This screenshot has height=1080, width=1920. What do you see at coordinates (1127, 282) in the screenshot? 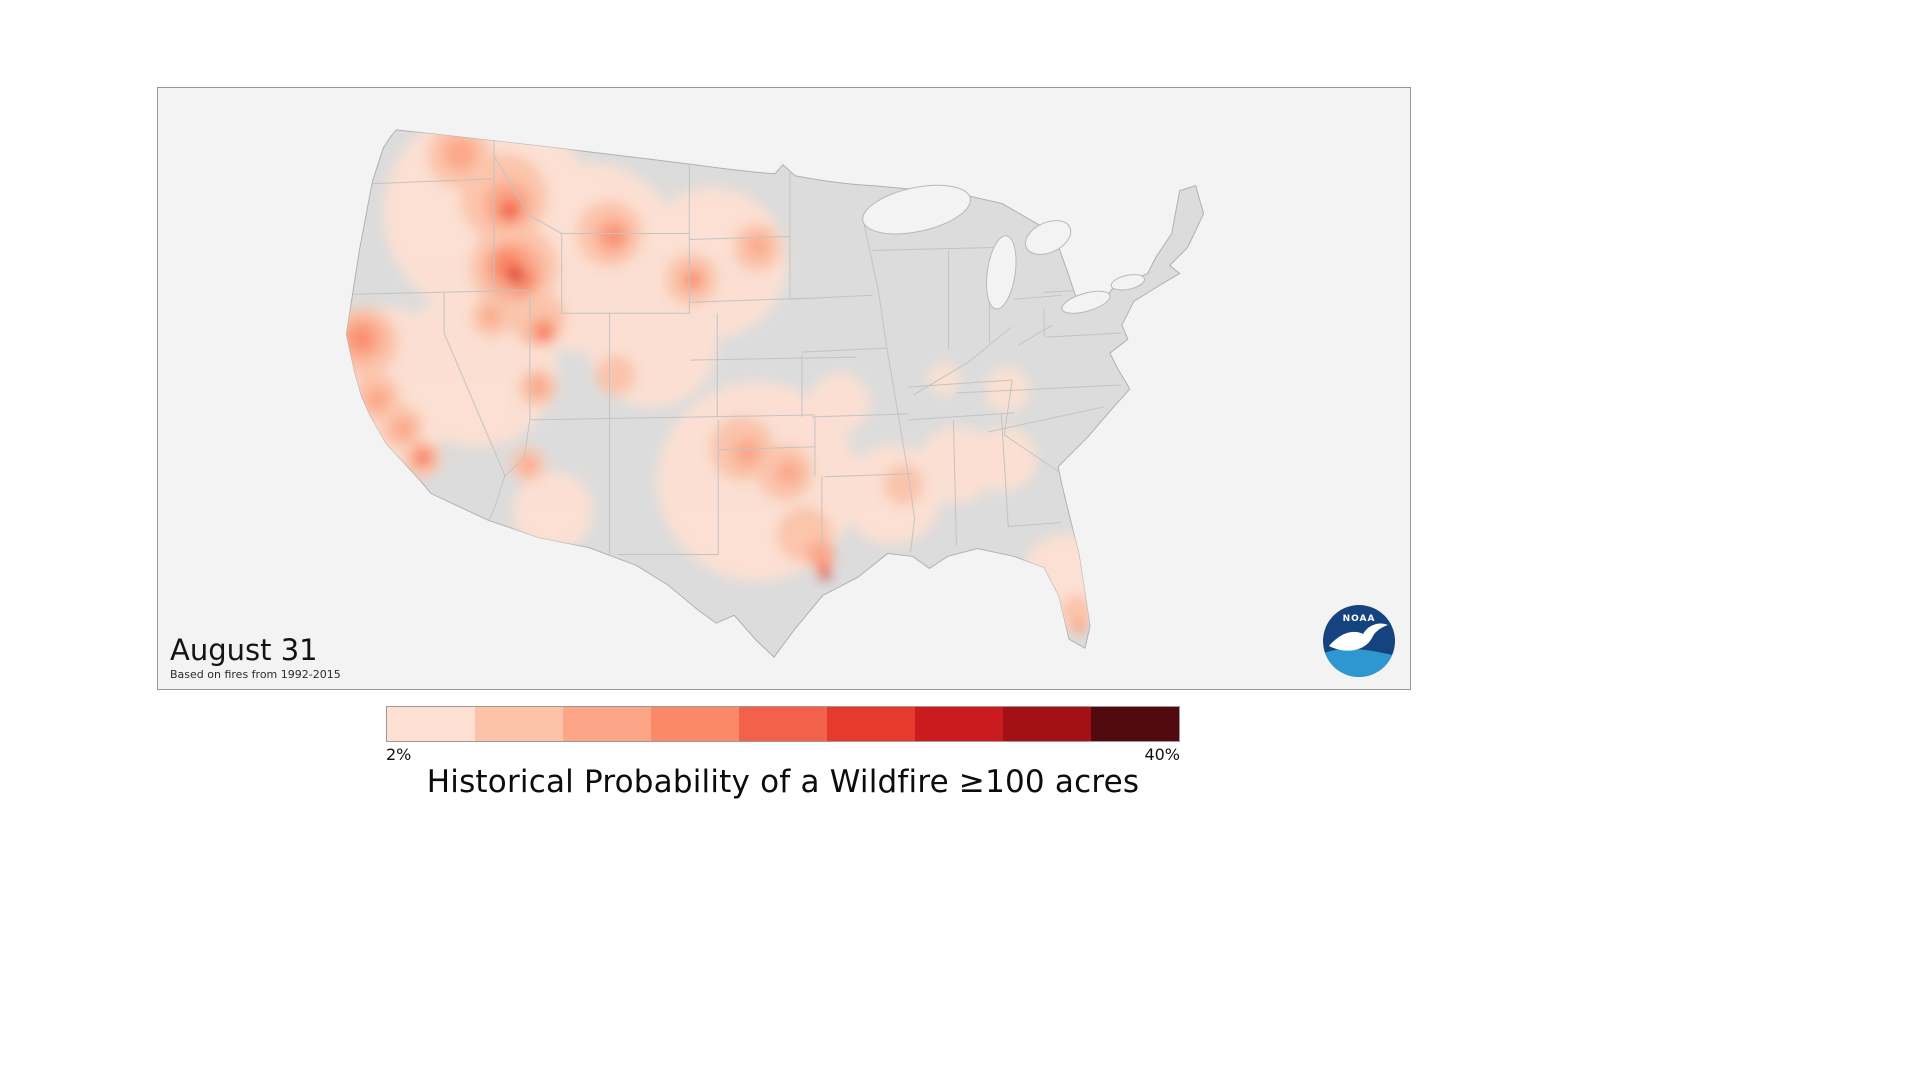
I see `lake-ontario` at bounding box center [1127, 282].